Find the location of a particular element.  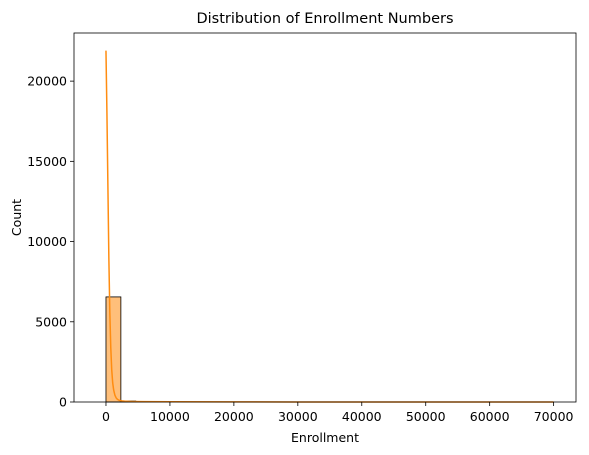

y-tick-label-4: 20000 is located at coordinates (47, 81).